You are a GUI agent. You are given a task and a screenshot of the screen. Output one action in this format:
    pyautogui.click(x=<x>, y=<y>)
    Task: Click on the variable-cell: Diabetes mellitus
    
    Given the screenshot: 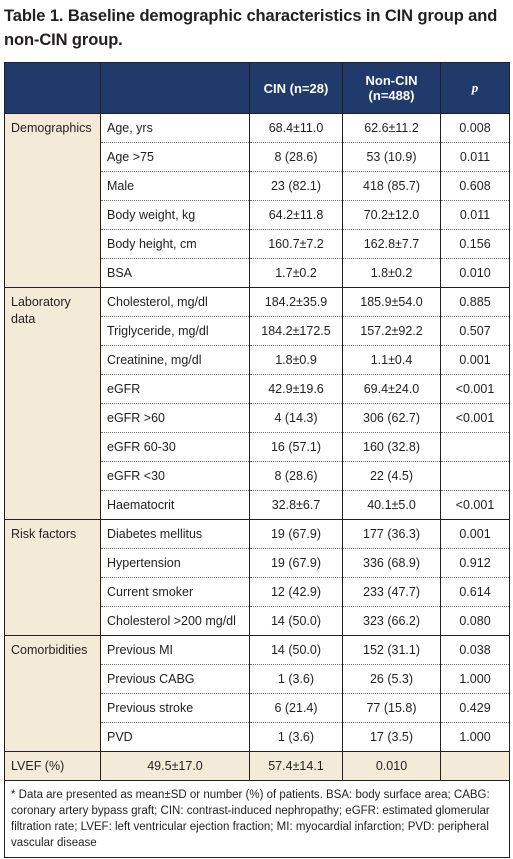 What is the action you would take?
    pyautogui.click(x=175, y=534)
    